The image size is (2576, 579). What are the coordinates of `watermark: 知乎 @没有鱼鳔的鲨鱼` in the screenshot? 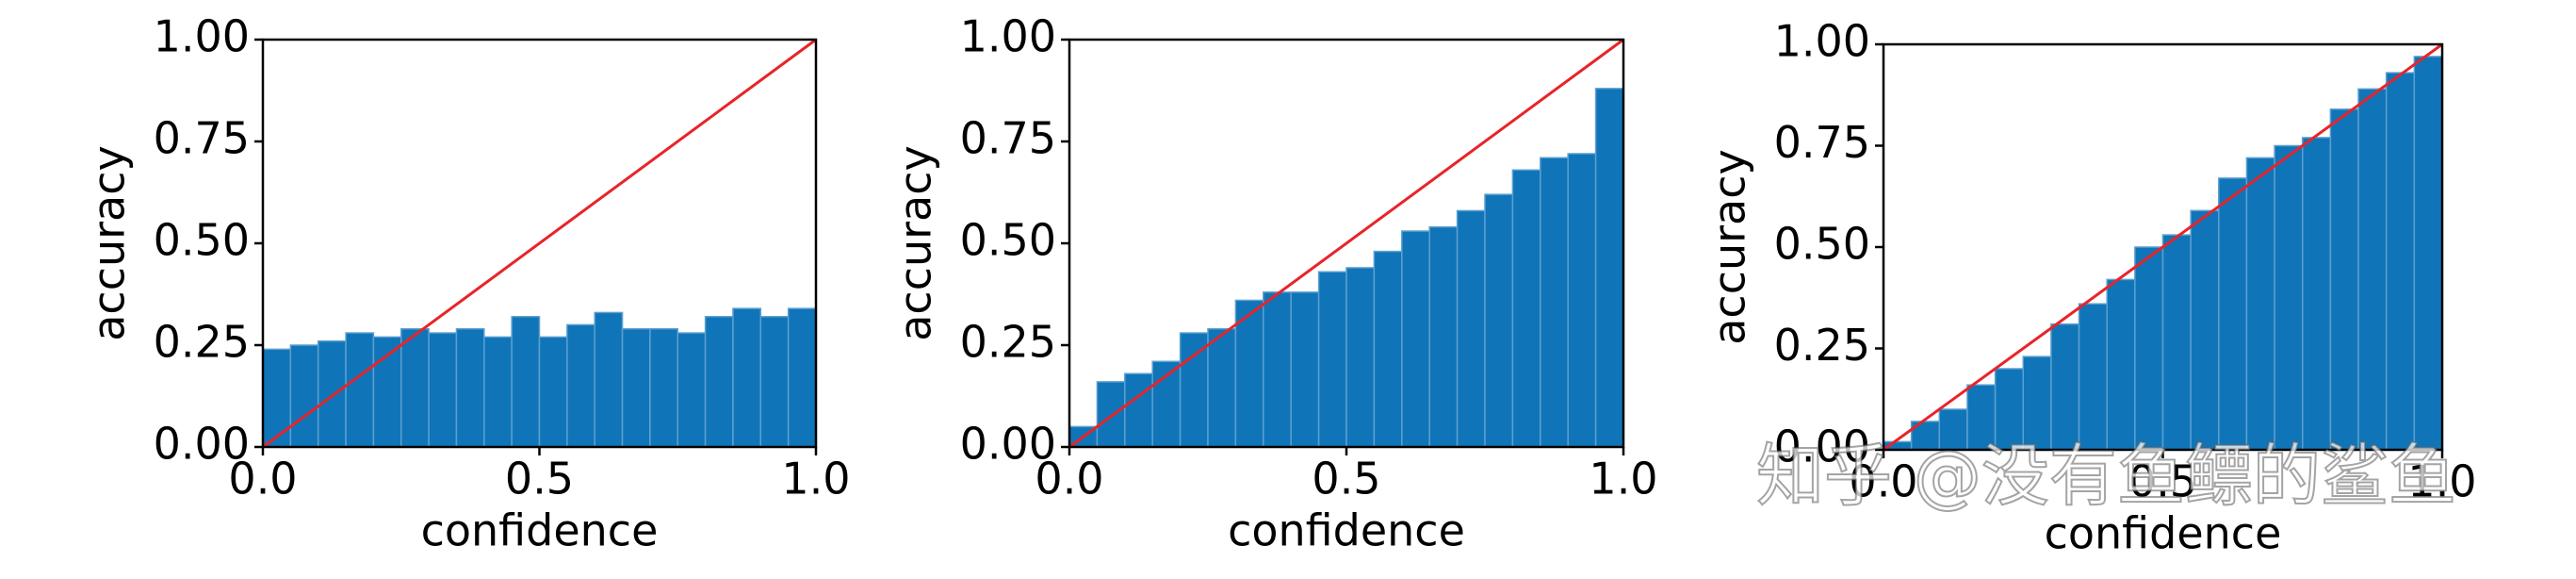 It's located at (2106, 476).